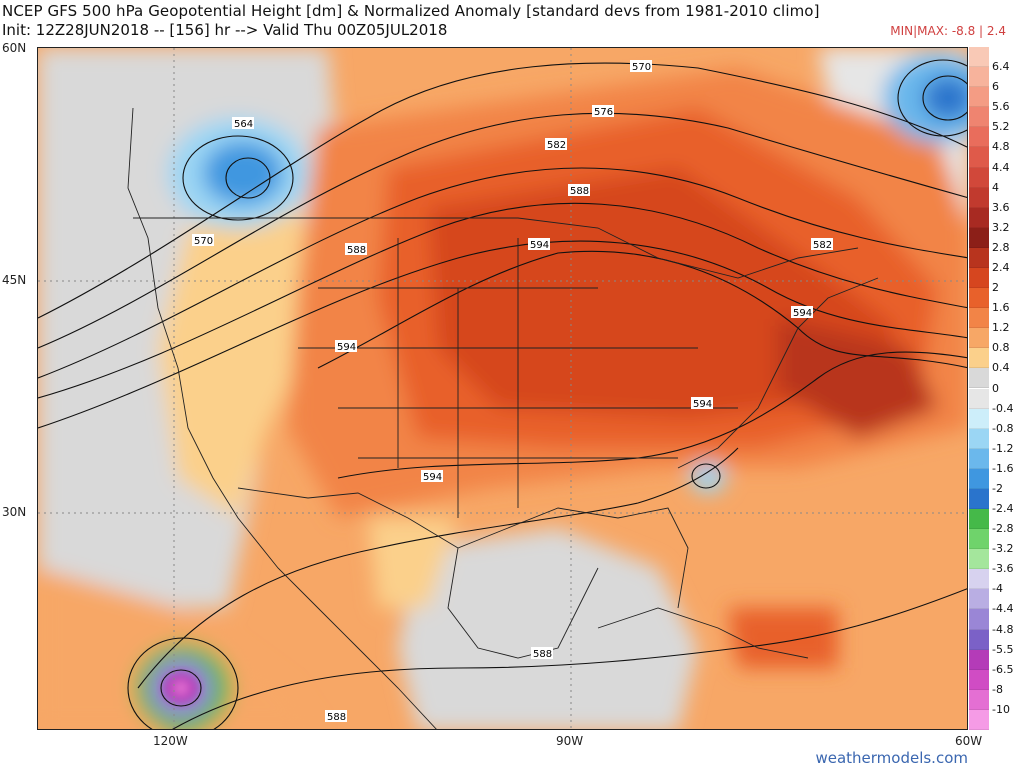  What do you see at coordinates (1003, 509) in the screenshot?
I see `legend-label: -2.4` at bounding box center [1003, 509].